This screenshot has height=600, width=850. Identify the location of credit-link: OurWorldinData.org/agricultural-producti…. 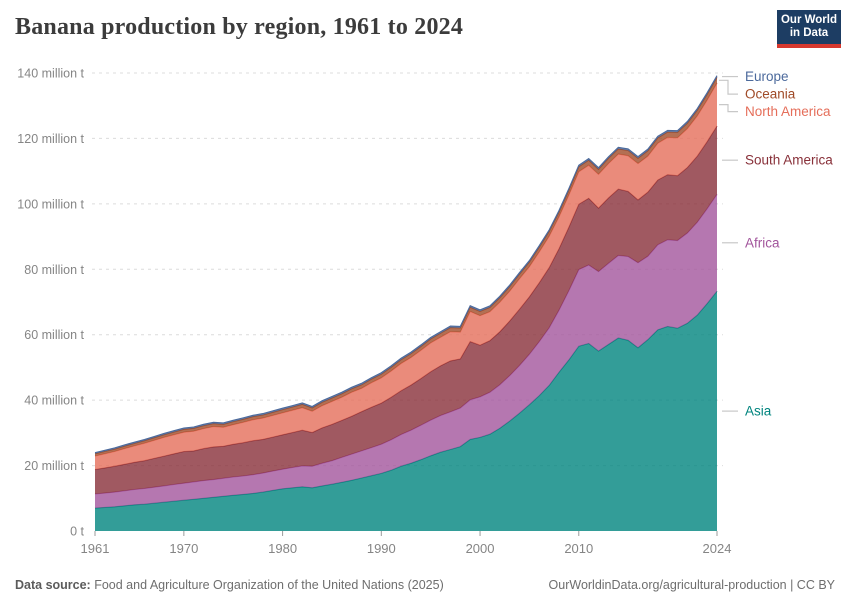
(691, 585).